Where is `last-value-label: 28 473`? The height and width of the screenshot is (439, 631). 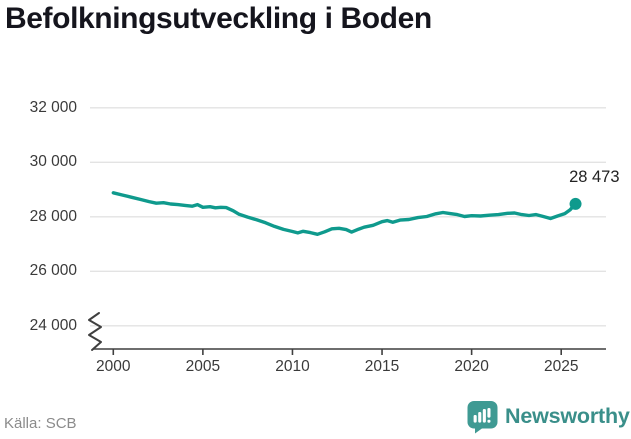 last-value-label: 28 473 is located at coordinates (594, 176).